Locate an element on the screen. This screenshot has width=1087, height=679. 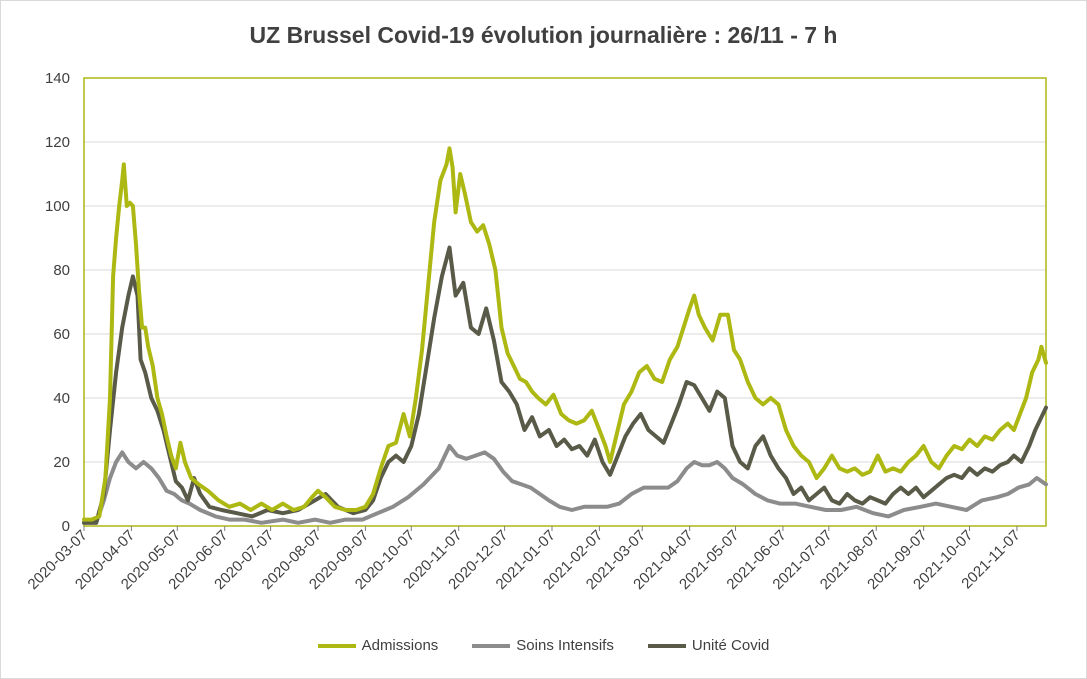
y-tick-label: 100 is located at coordinates (57, 206).